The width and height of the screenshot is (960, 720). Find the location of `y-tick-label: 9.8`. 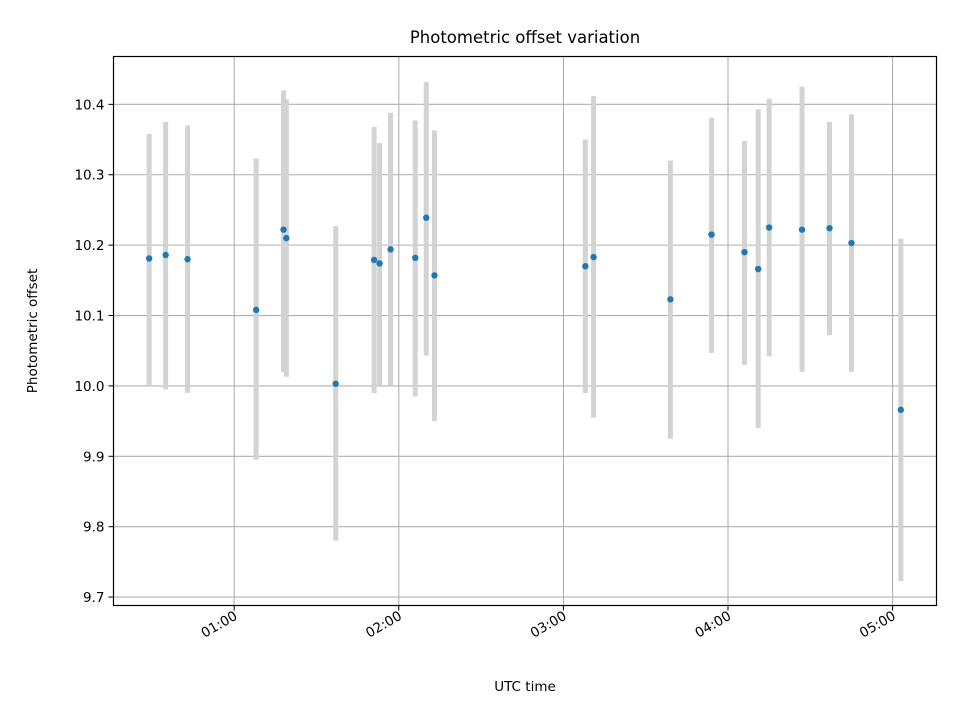

y-tick-label: 9.8 is located at coordinates (93, 528).